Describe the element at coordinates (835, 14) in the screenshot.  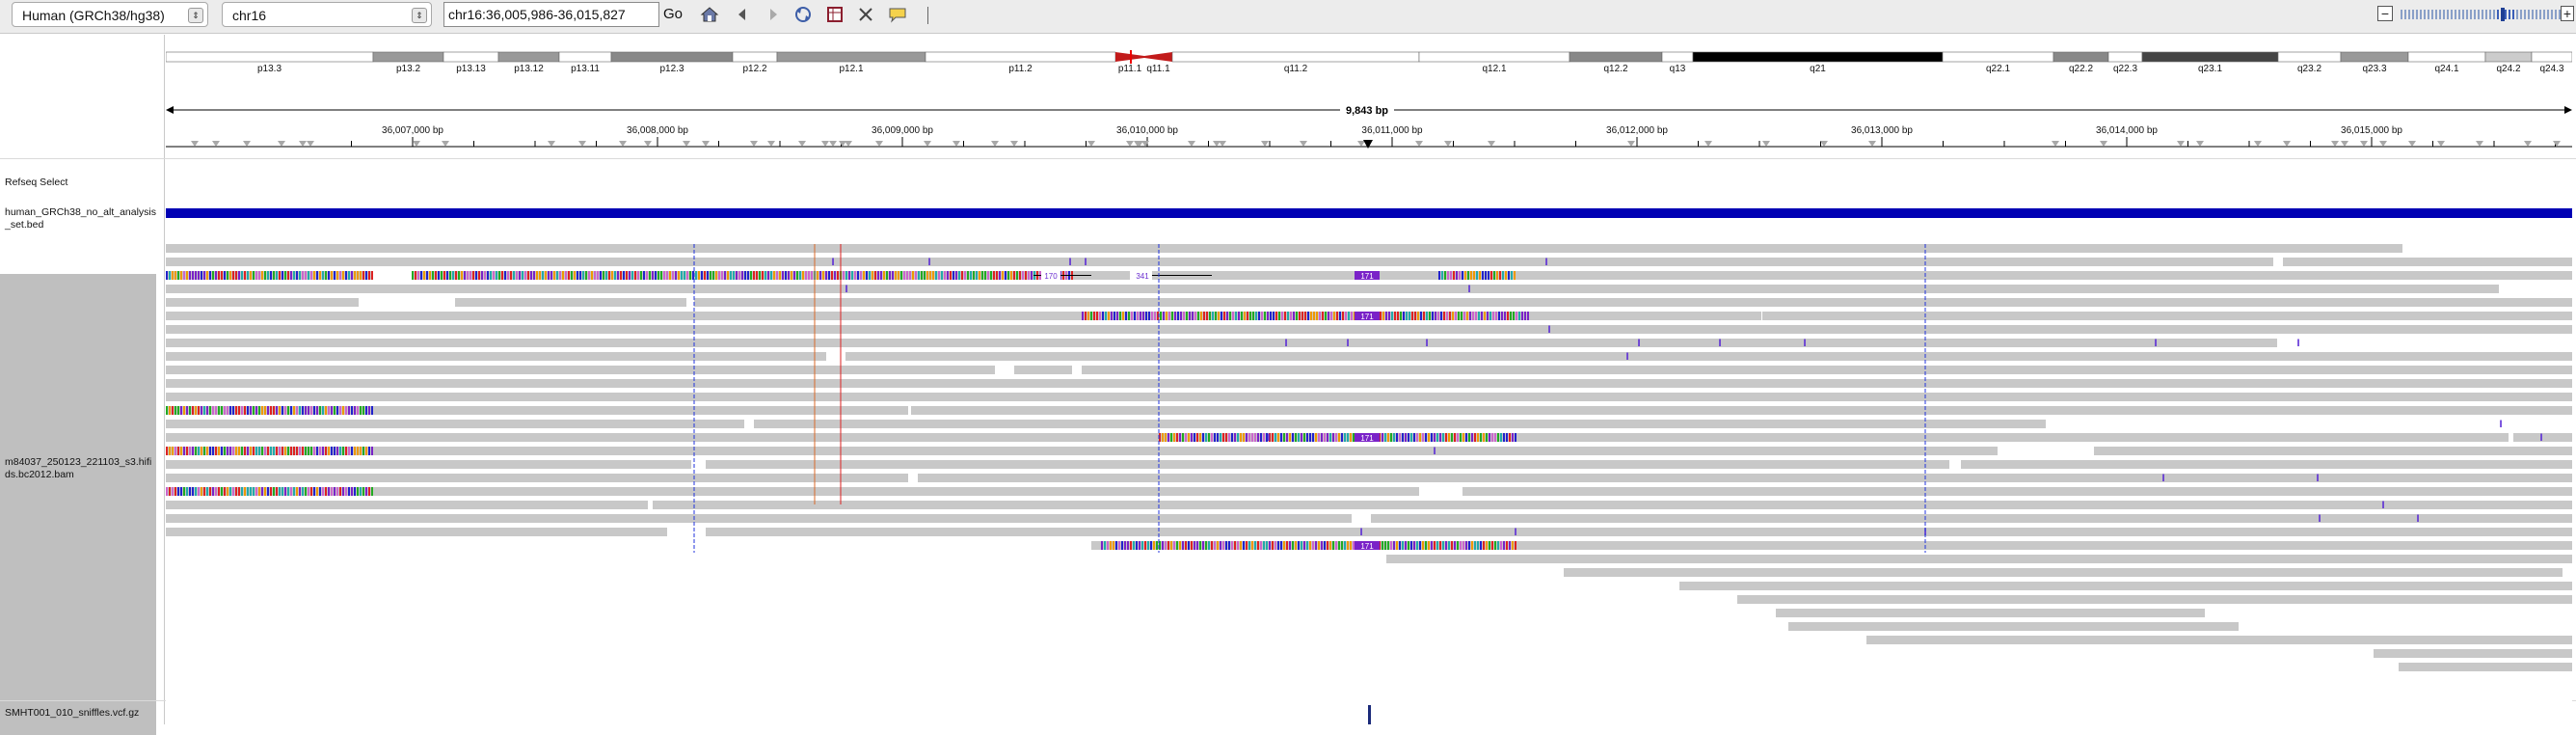
I see `ruler-icon` at that location.